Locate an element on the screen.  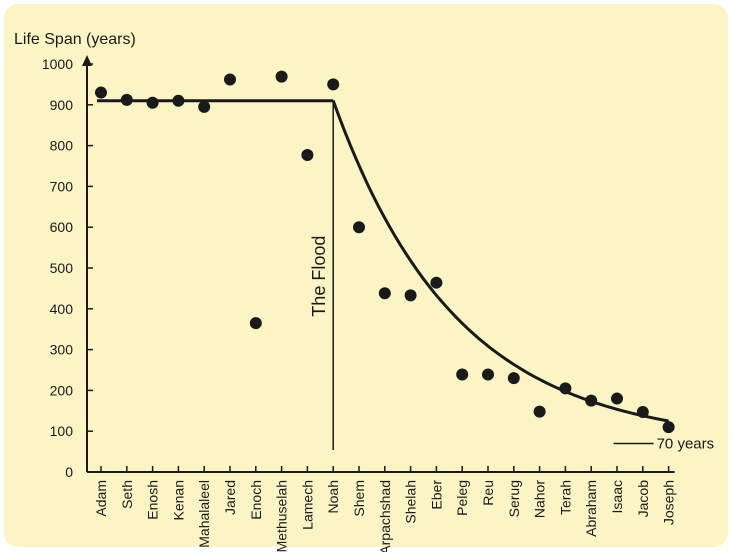
x-tick-label: Methuselah is located at coordinates (282, 516).